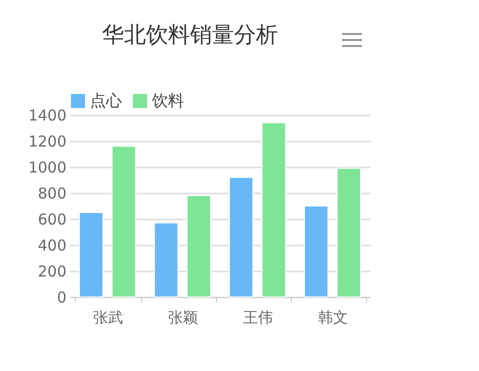 This screenshot has height=371, width=479. I want to click on y-tick-label: 1000, so click(47, 167).